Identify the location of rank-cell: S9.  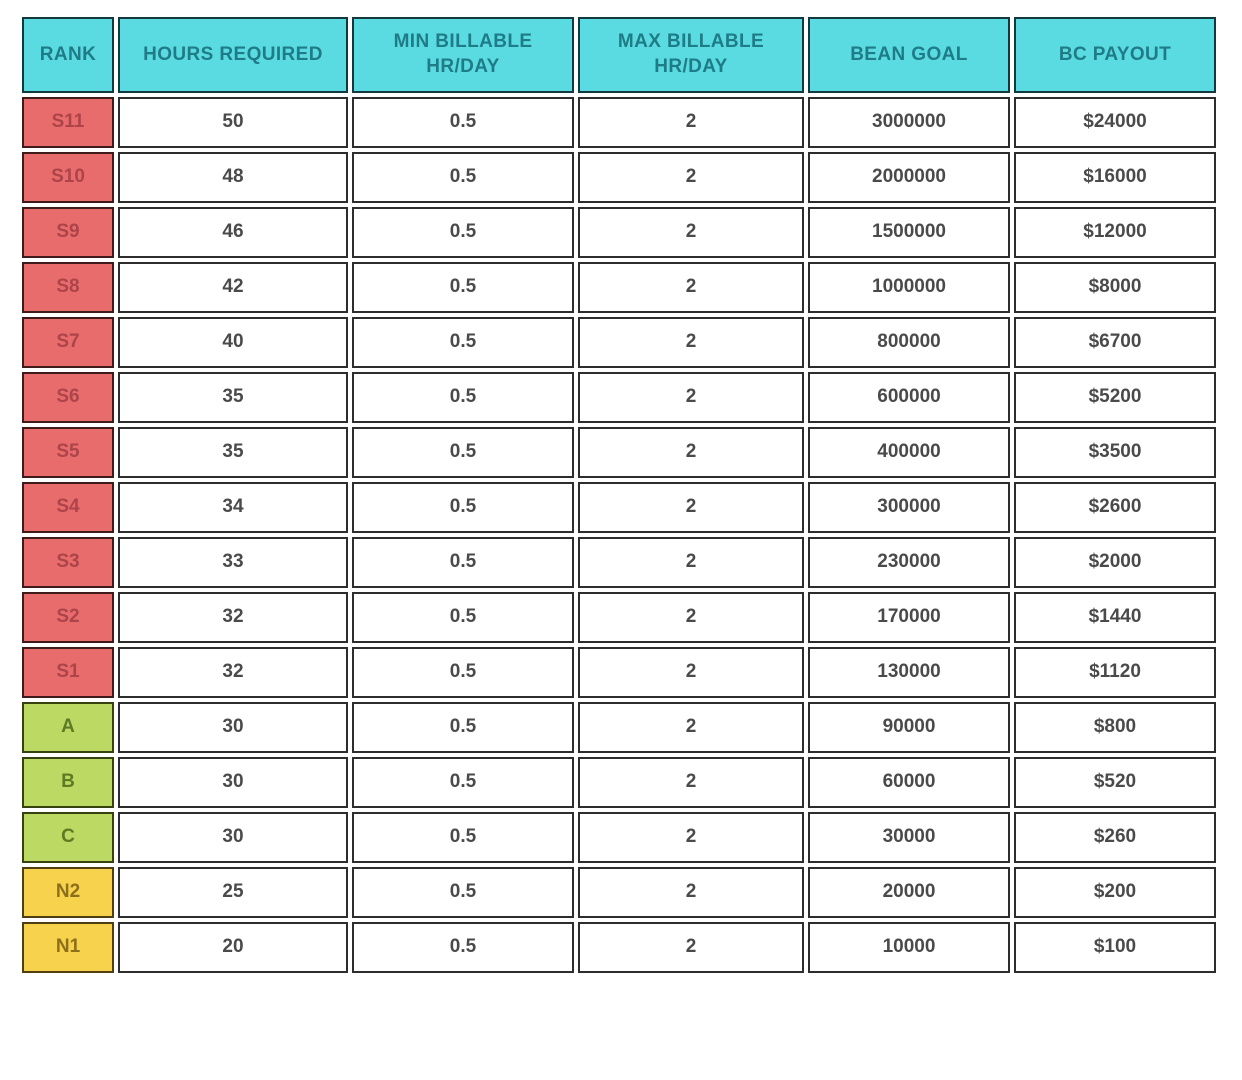
(68, 232).